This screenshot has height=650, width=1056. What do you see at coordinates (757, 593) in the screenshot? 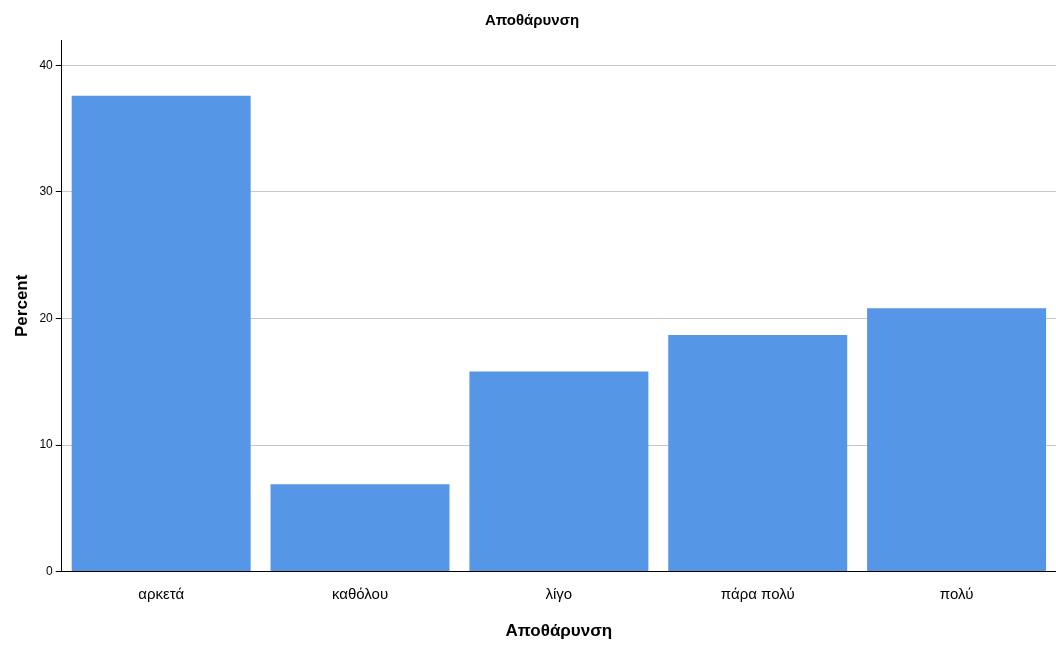
I see `x-tick-label: πάρα πολύ` at bounding box center [757, 593].